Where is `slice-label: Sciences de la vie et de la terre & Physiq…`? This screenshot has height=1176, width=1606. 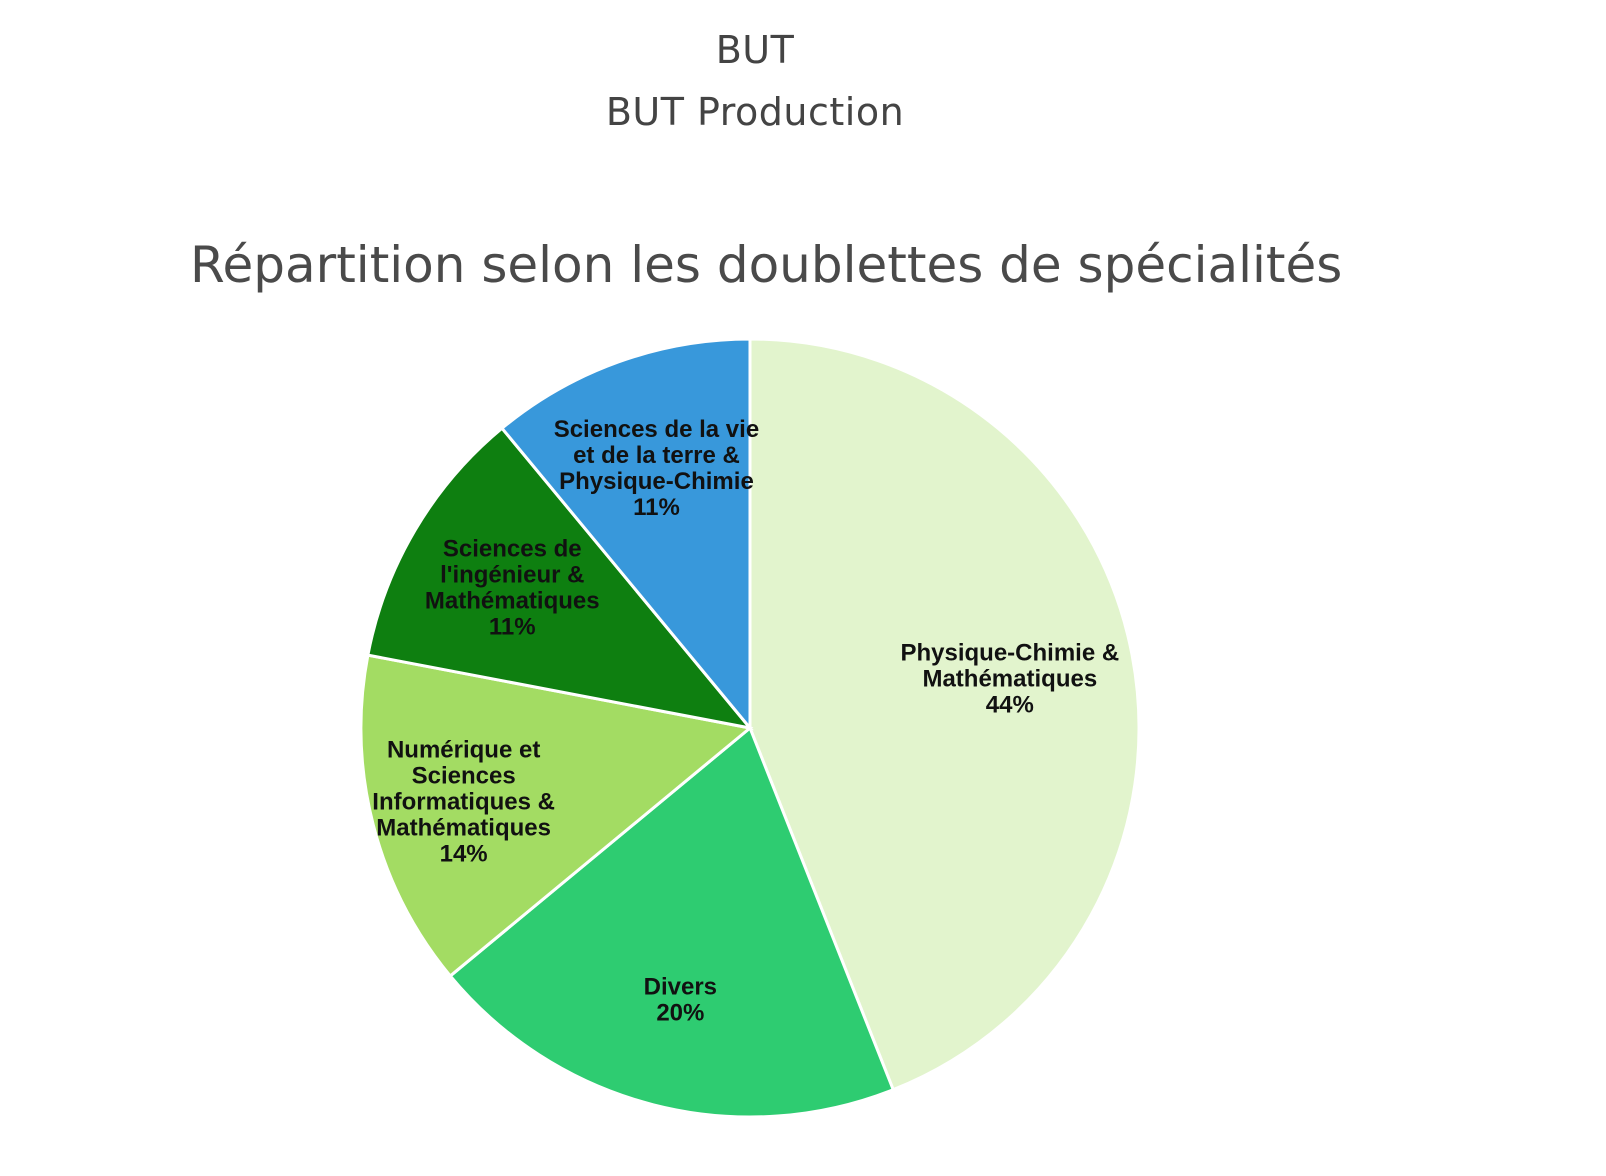 slice-label: Sciences de la vie et de la terre & Physiq… is located at coordinates (656, 468).